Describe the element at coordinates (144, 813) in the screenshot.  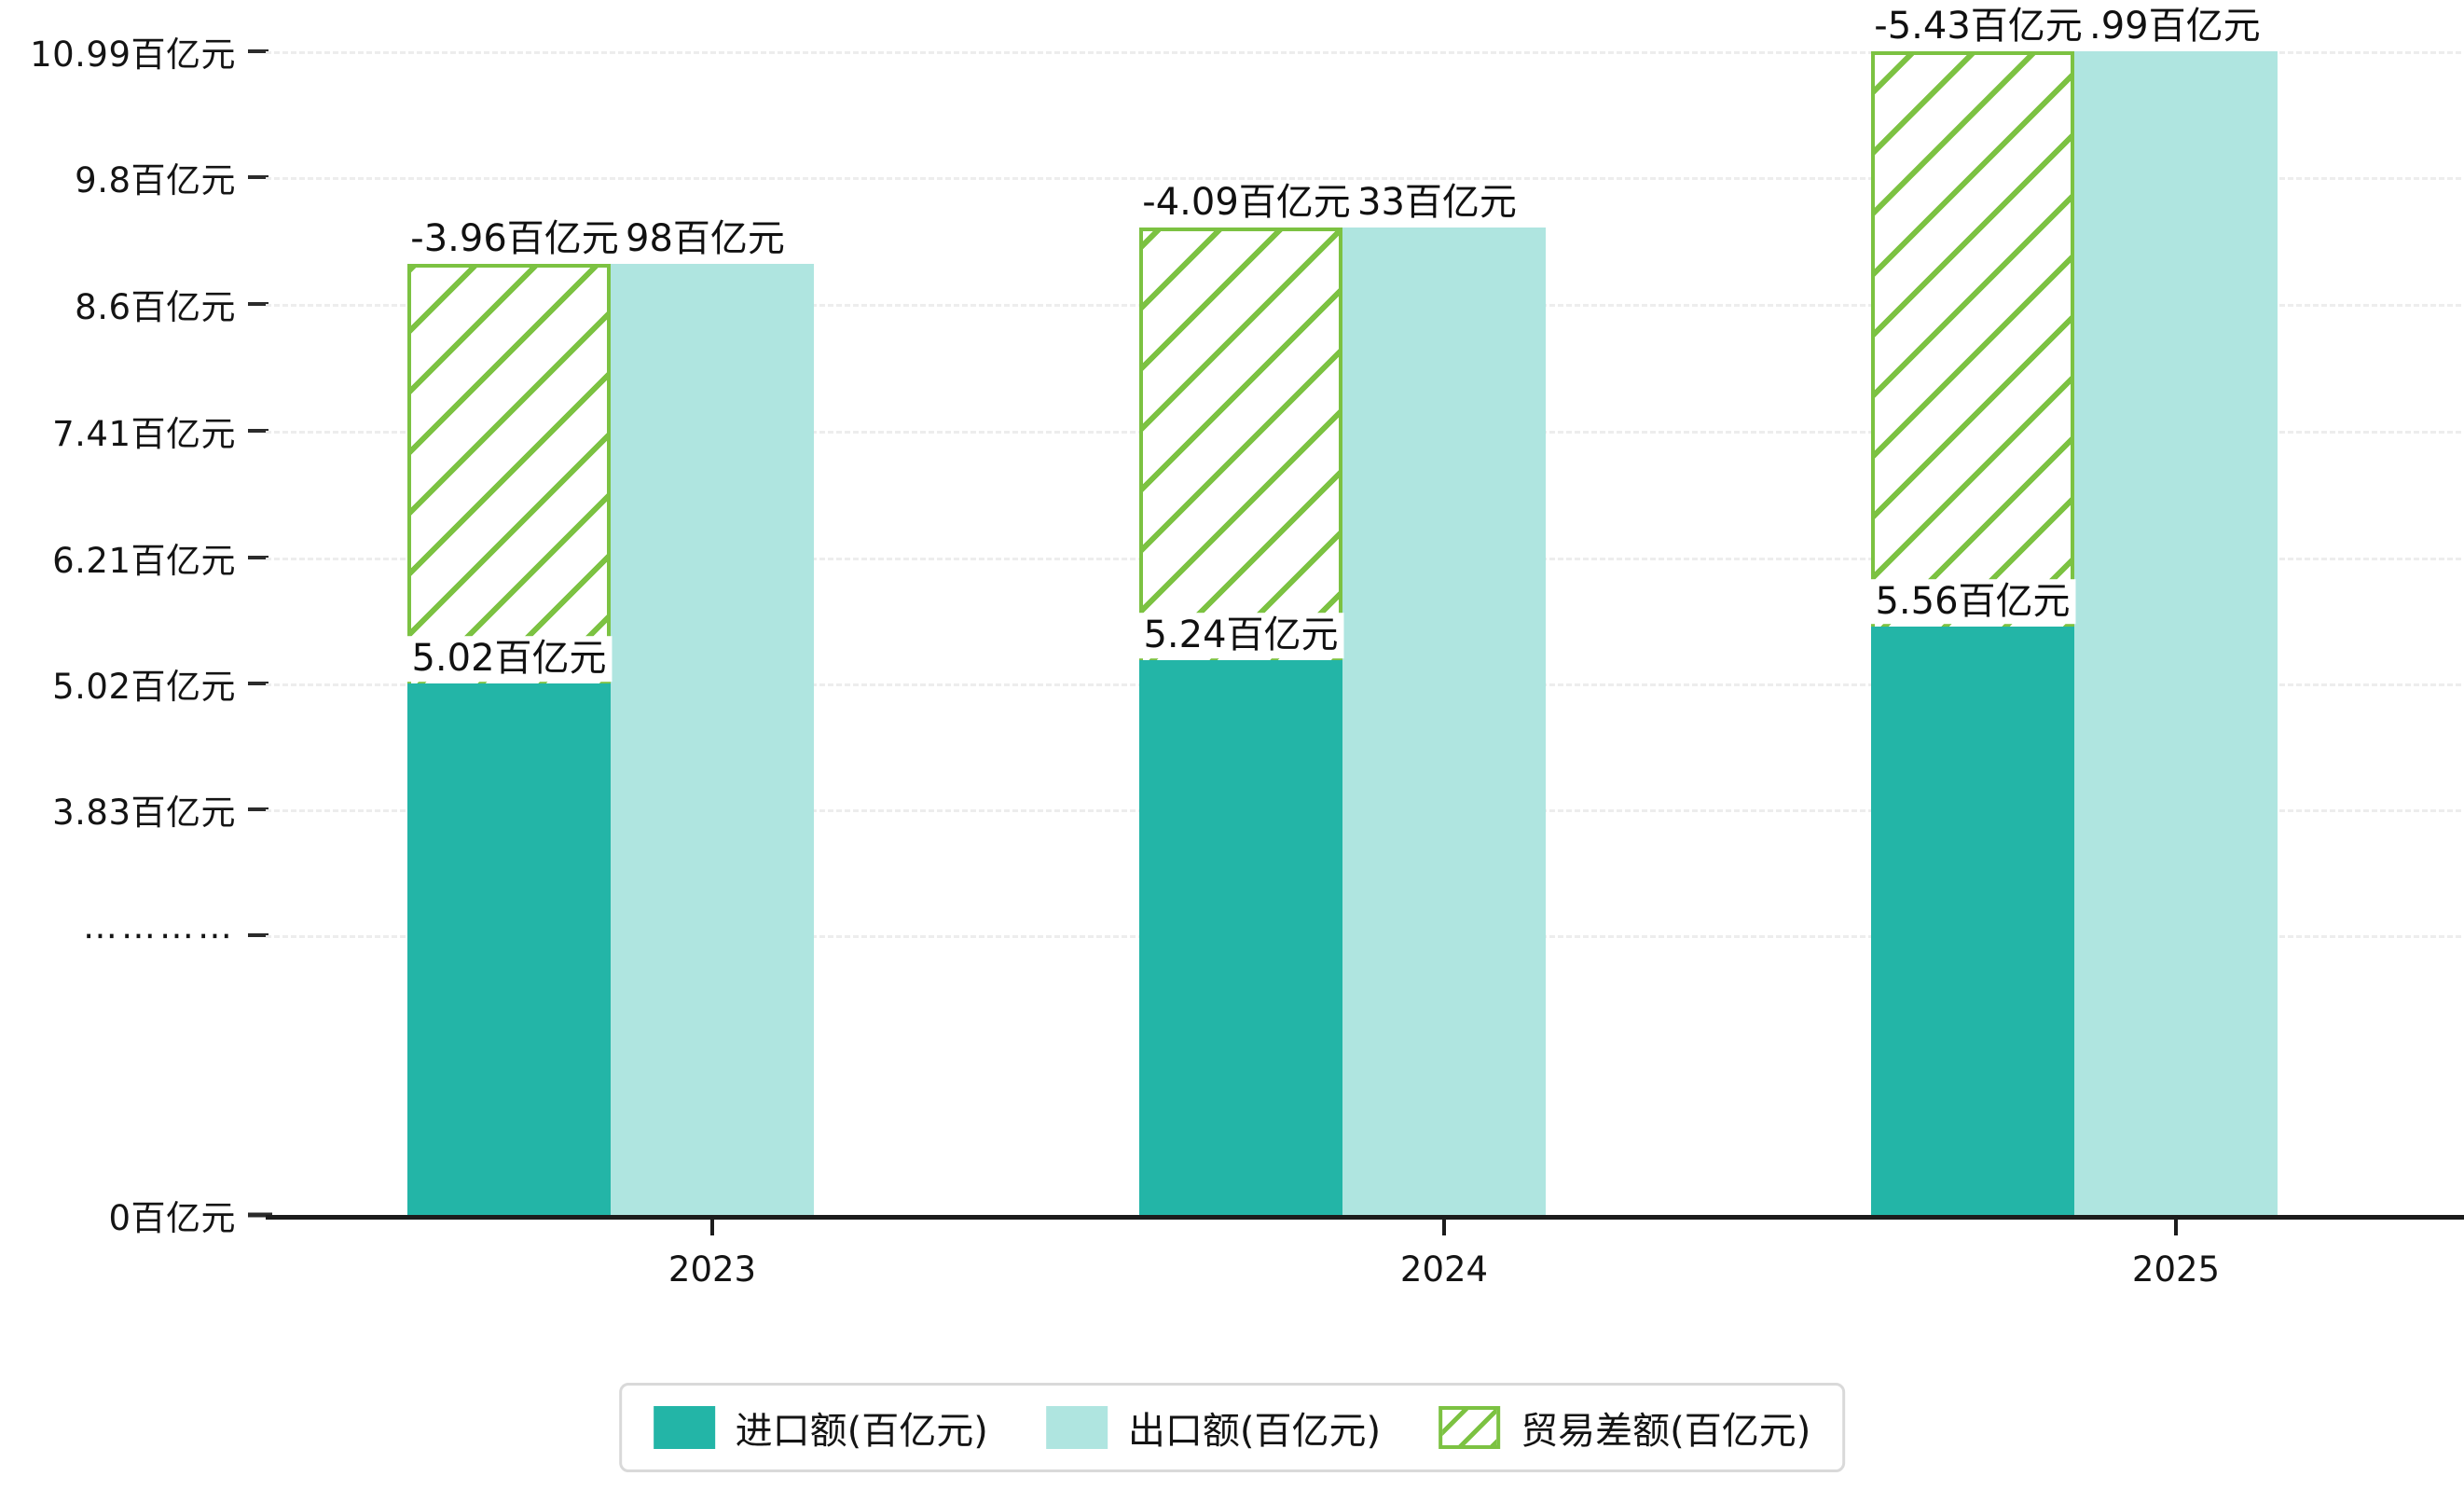
I see `y-axis-tick-label: 3.83百亿元` at that location.